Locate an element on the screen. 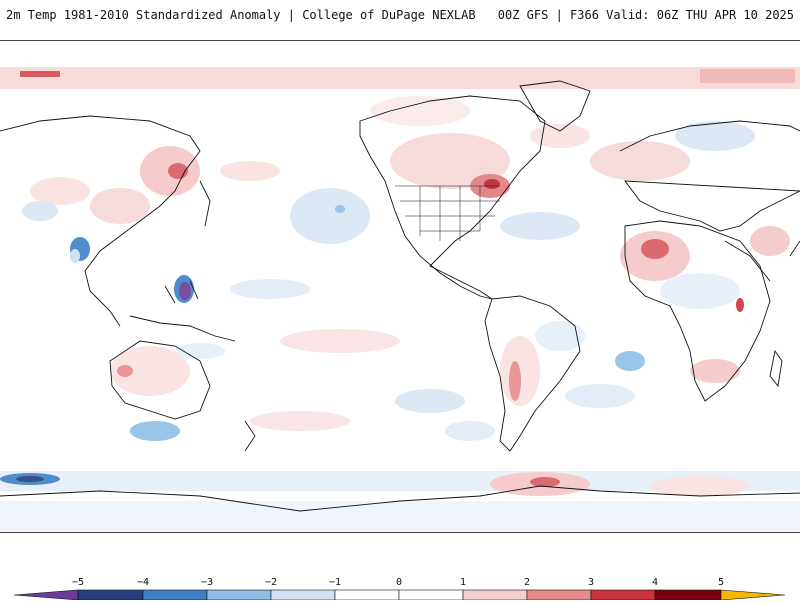 The height and width of the screenshot is (604, 800). colorbar-tick-label: −5 is located at coordinates (78, 582).